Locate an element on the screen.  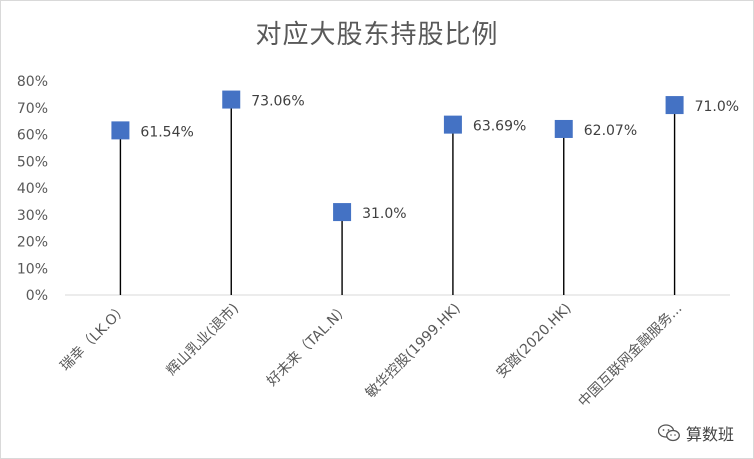
data-label: 71.0% is located at coordinates (717, 107).